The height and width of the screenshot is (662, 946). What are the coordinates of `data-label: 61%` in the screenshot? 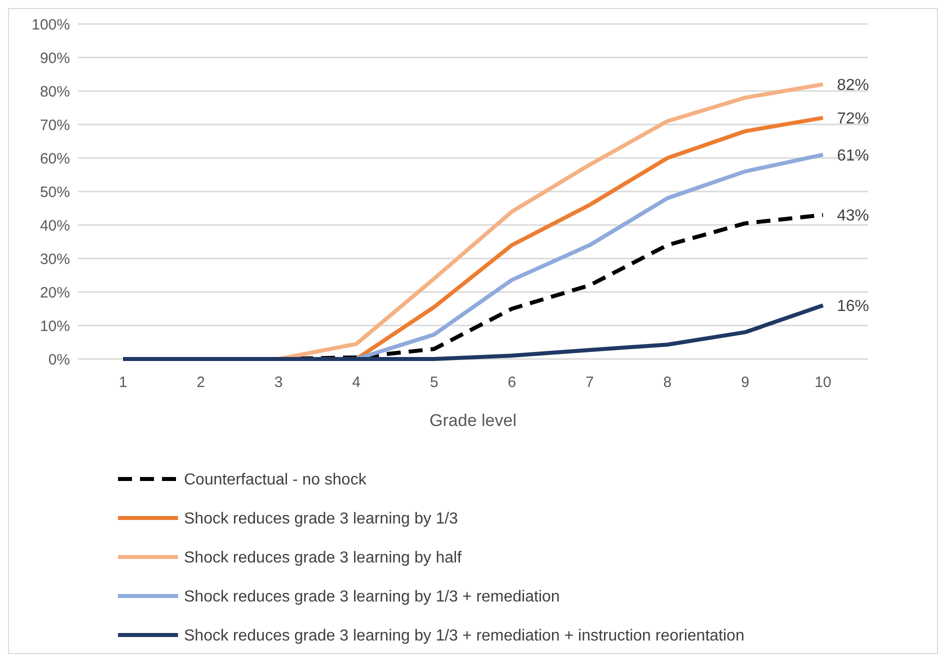 It's located at (853, 155).